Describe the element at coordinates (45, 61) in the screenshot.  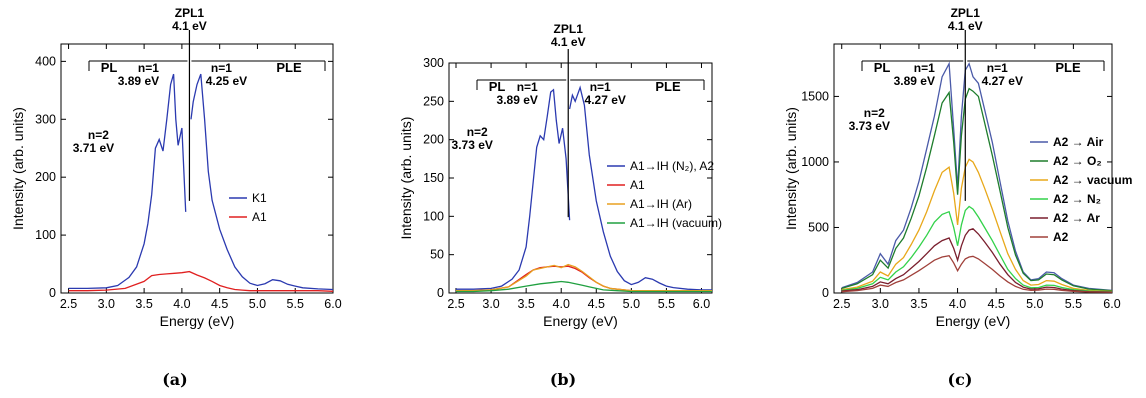
I see `y-tick-label: 400` at that location.